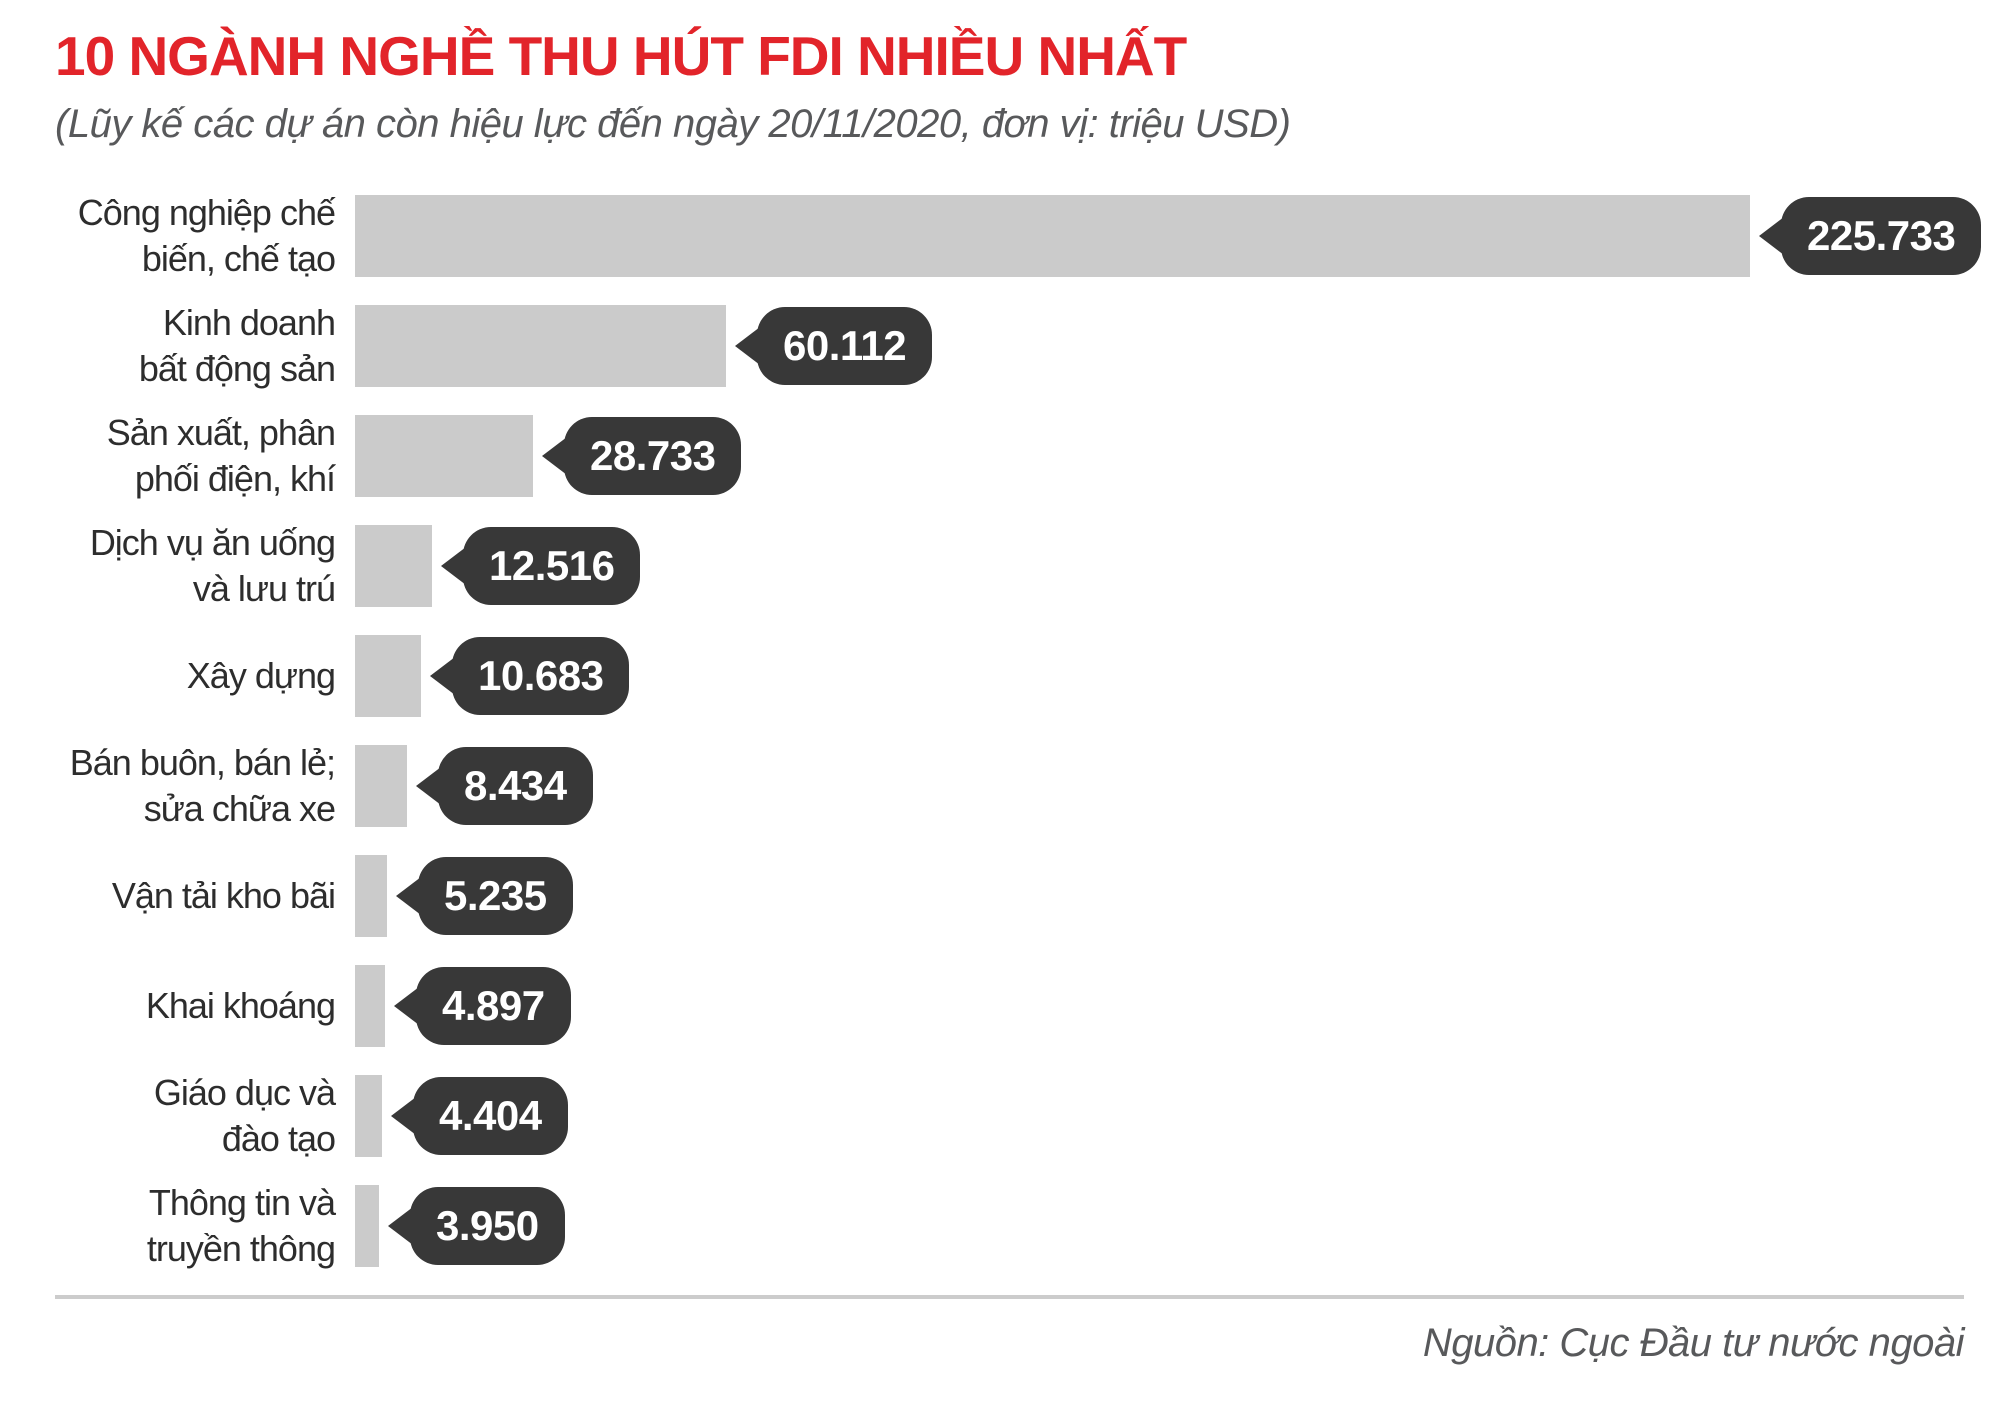  I want to click on bar-area: 8.434, so click(1159, 785).